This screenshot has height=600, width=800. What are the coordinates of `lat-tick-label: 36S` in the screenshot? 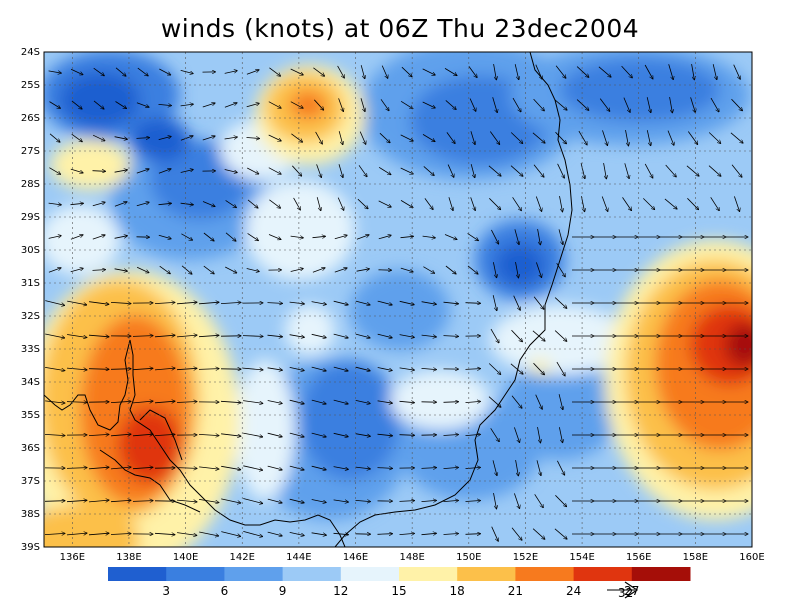 It's located at (30, 448).